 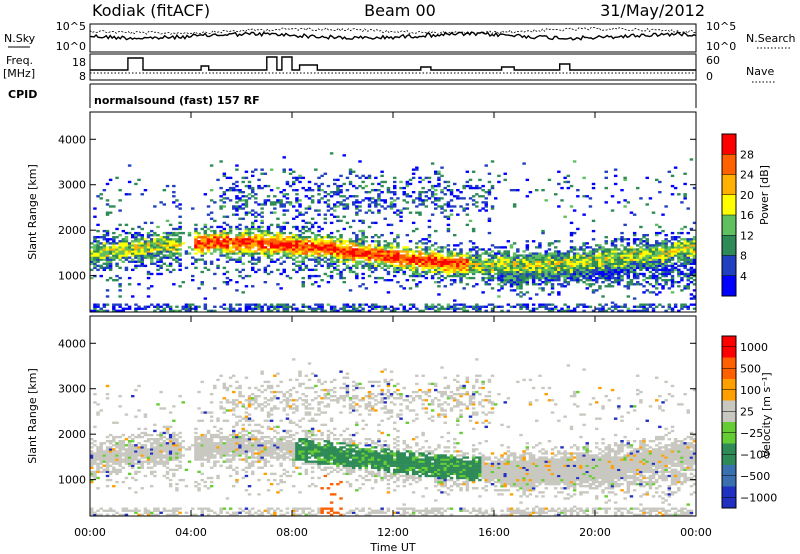 What do you see at coordinates (393, 67) in the screenshot?
I see `freq-frame` at bounding box center [393, 67].